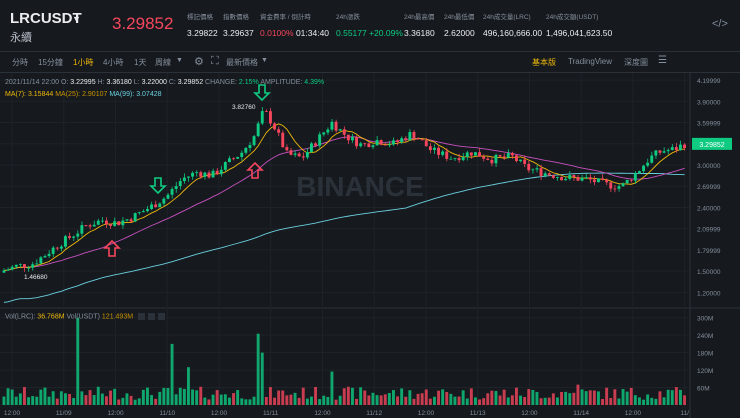 This screenshot has width=740, height=418. Describe the element at coordinates (581, 413) in the screenshot. I see `time-tick-label: 11/14` at that location.